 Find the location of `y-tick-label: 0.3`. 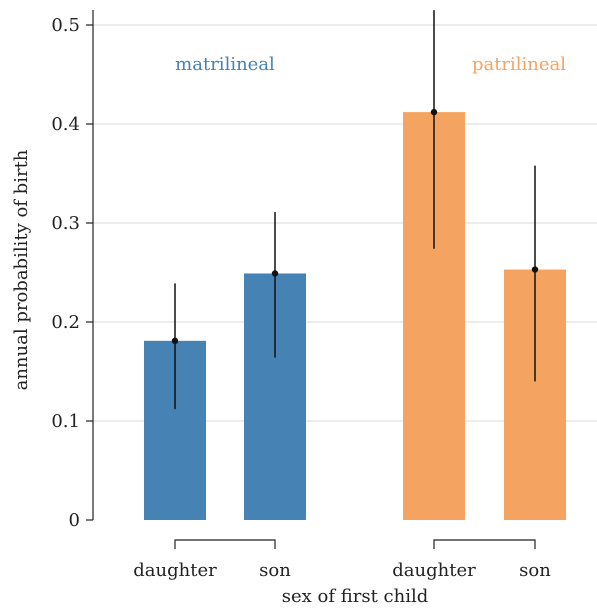

y-tick-label: 0.3 is located at coordinates (65, 223).